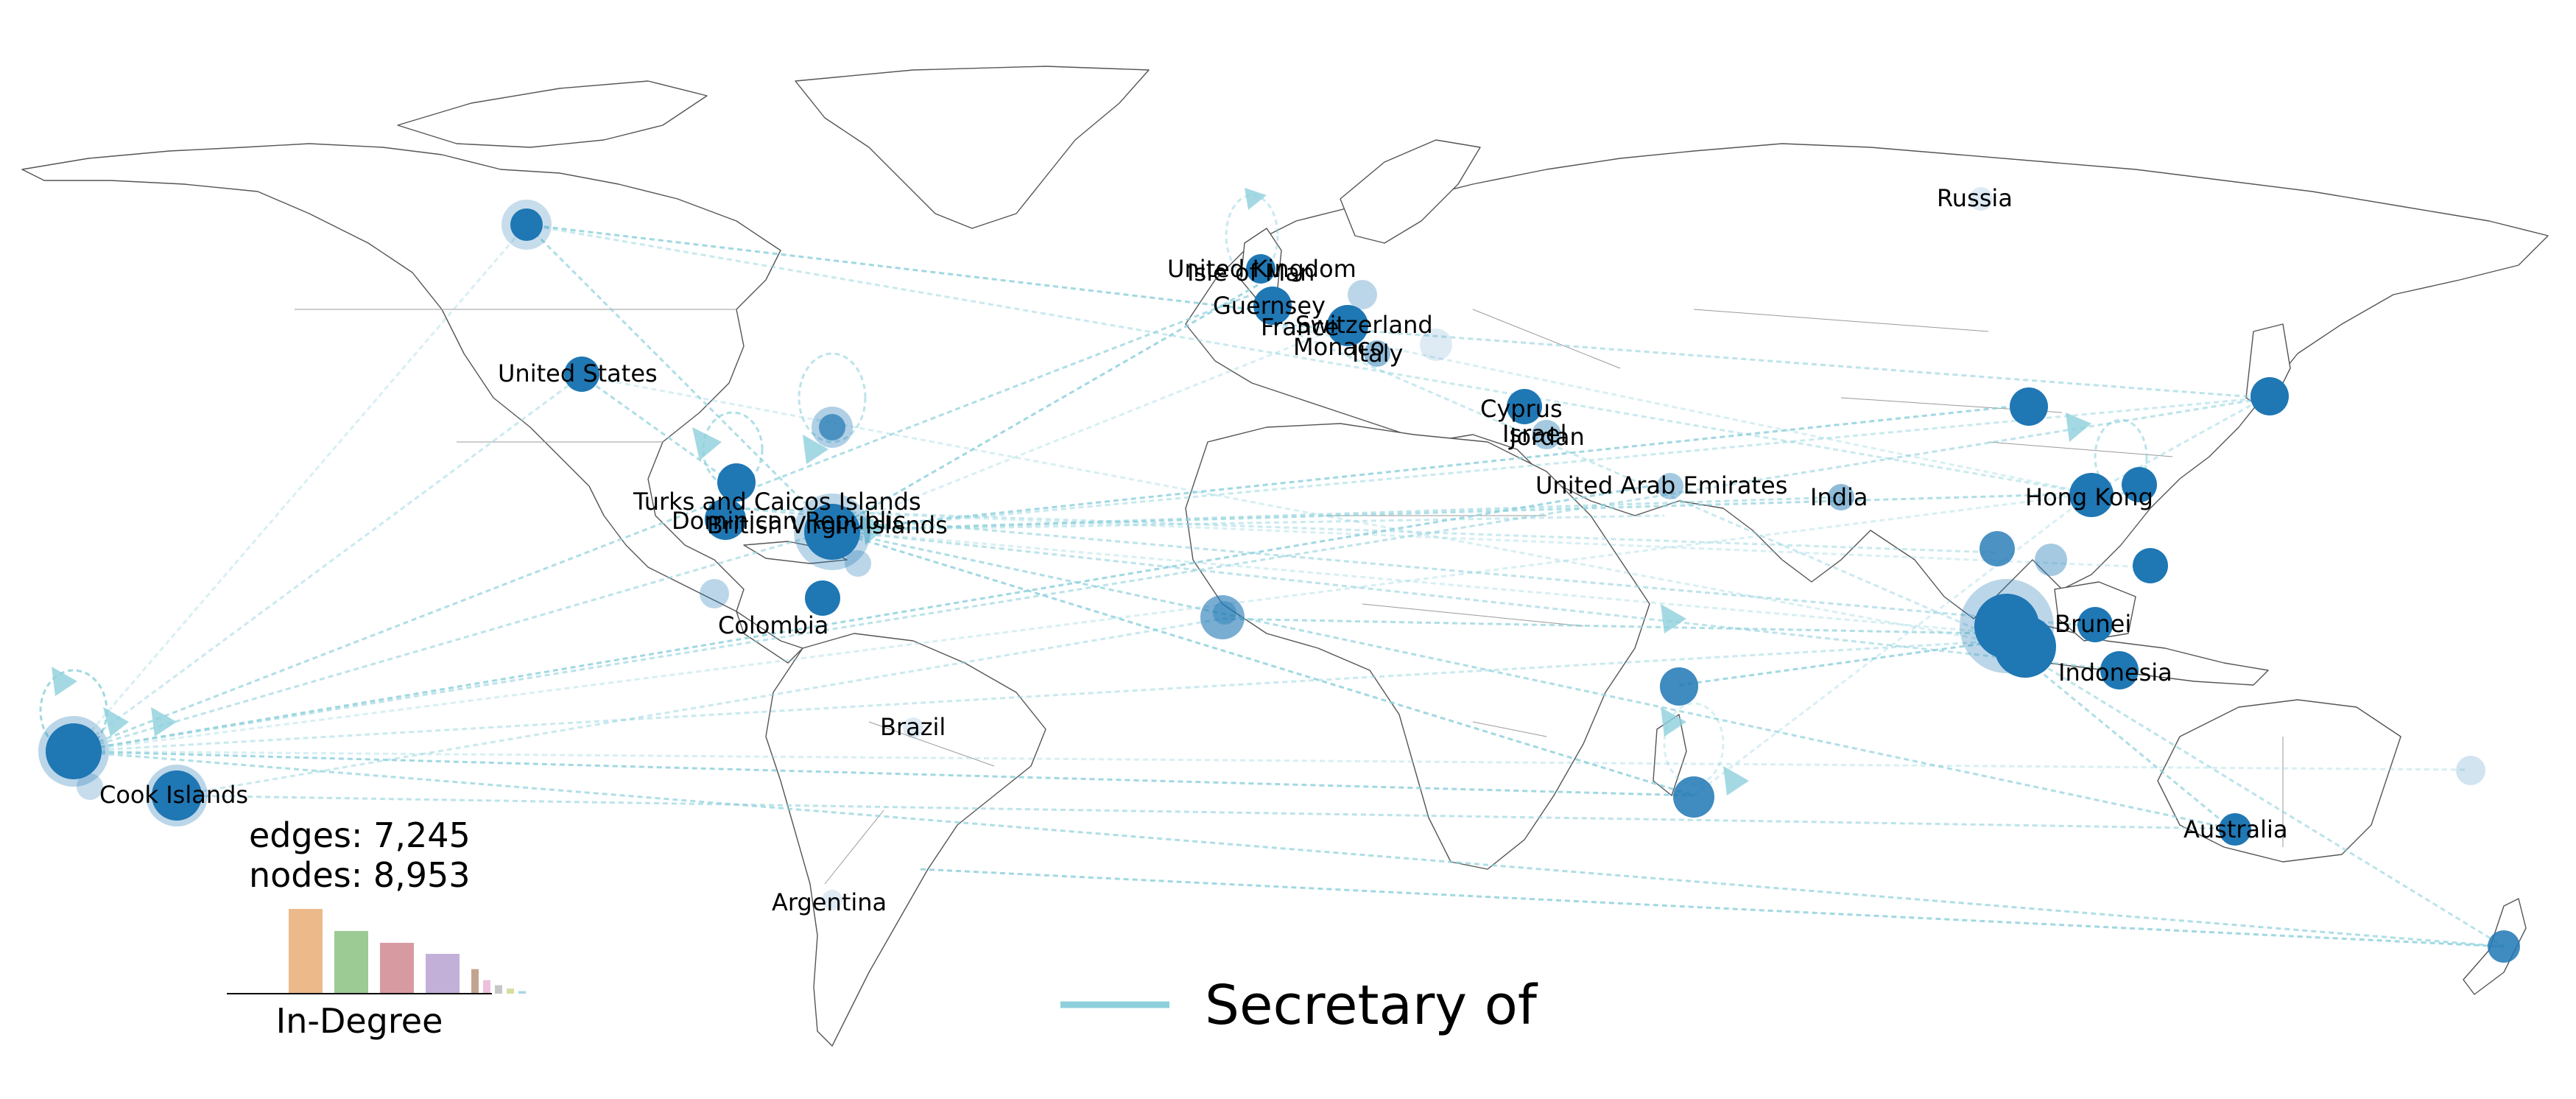  I want to click on label-jordan: Jordan, so click(1546, 437).